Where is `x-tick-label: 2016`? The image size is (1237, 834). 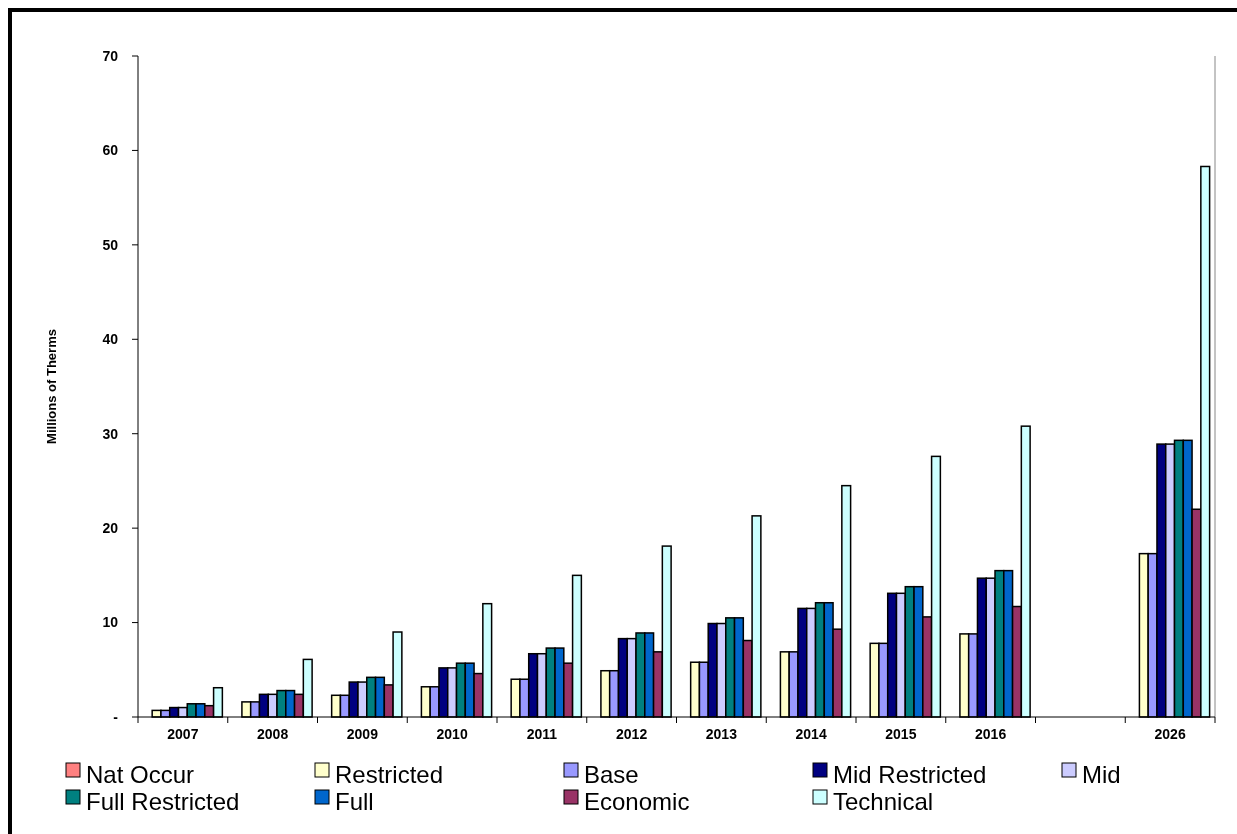 x-tick-label: 2016 is located at coordinates (991, 734).